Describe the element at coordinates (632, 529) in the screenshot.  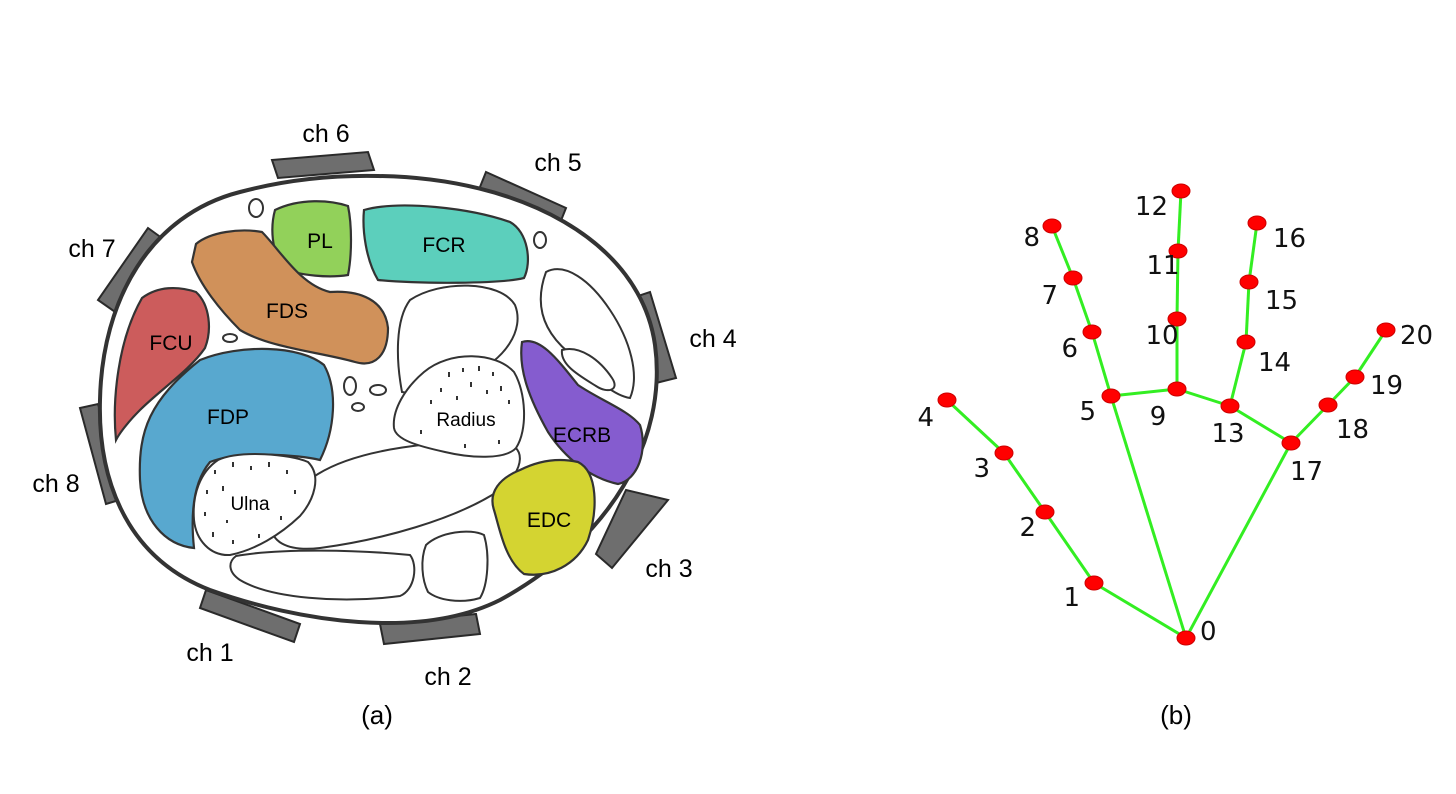
I see `electrode-ch3` at that location.